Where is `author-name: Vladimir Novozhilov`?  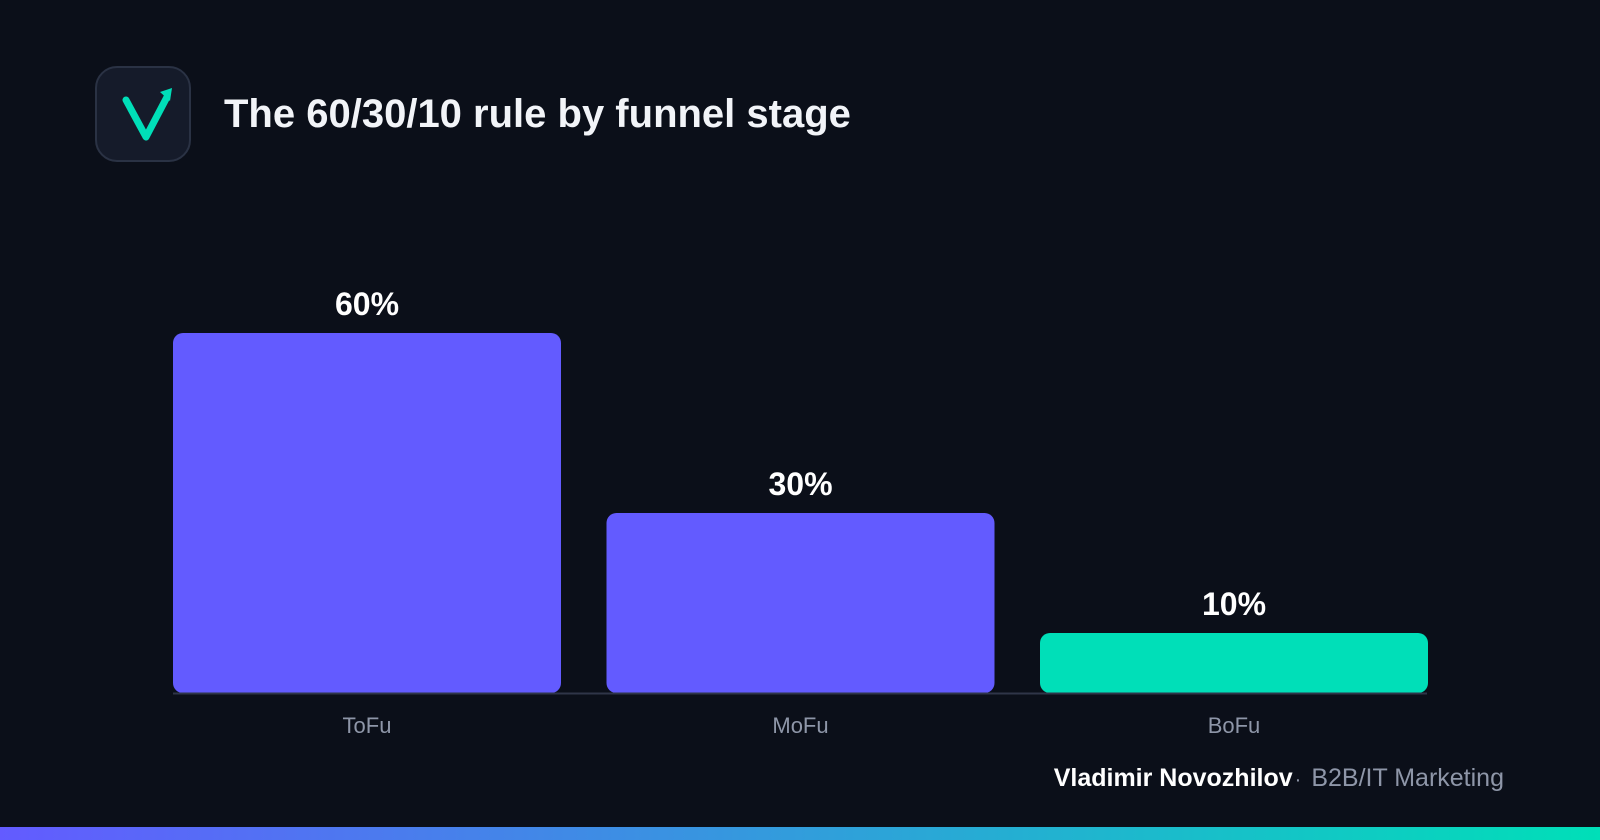 author-name: Vladimir Novozhilov is located at coordinates (1173, 778).